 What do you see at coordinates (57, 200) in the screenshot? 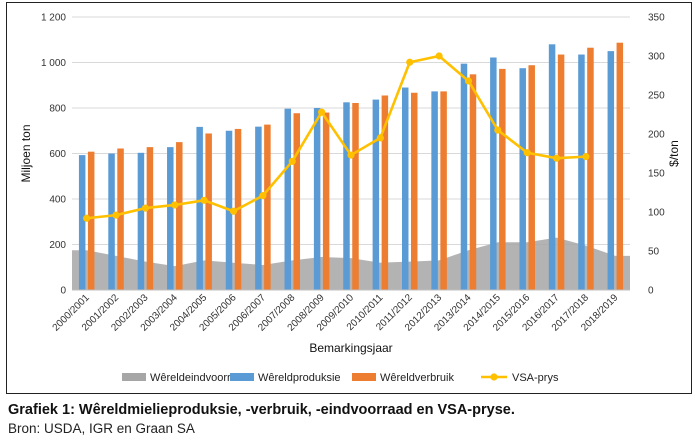
I see `y-tick-label: 400` at bounding box center [57, 200].